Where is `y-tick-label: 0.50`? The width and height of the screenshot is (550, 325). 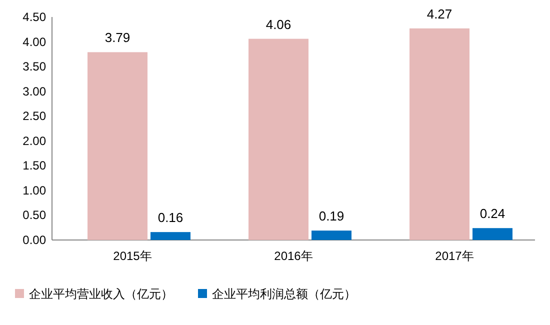 y-tick-label: 0.50 is located at coordinates (34, 215).